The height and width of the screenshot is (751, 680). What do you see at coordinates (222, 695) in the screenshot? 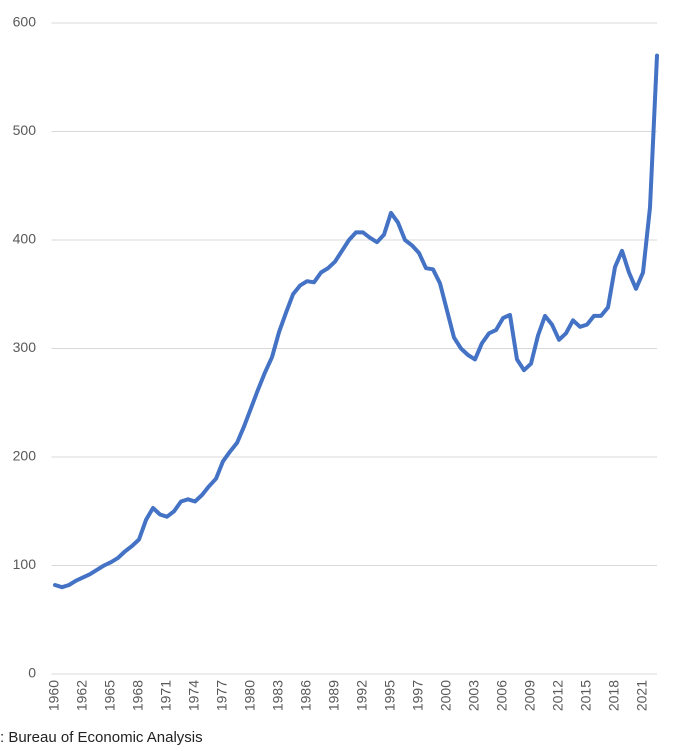
I see `x-tick-label: 1977` at bounding box center [222, 695].